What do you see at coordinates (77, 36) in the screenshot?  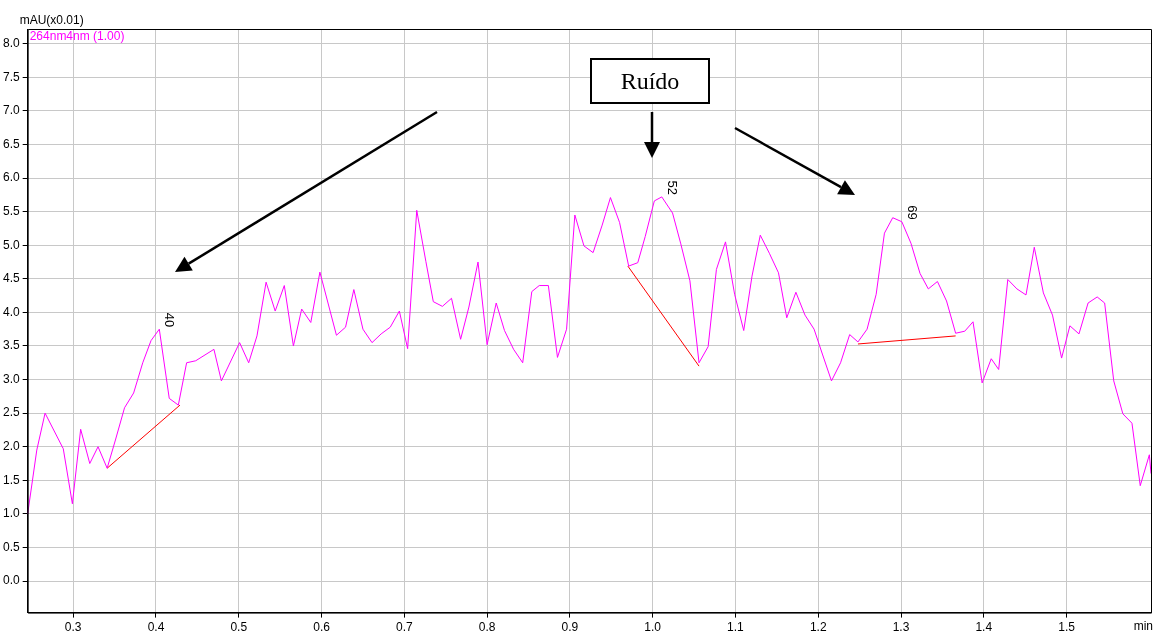 I see `text: 264nm4nm (1.00)` at bounding box center [77, 36].